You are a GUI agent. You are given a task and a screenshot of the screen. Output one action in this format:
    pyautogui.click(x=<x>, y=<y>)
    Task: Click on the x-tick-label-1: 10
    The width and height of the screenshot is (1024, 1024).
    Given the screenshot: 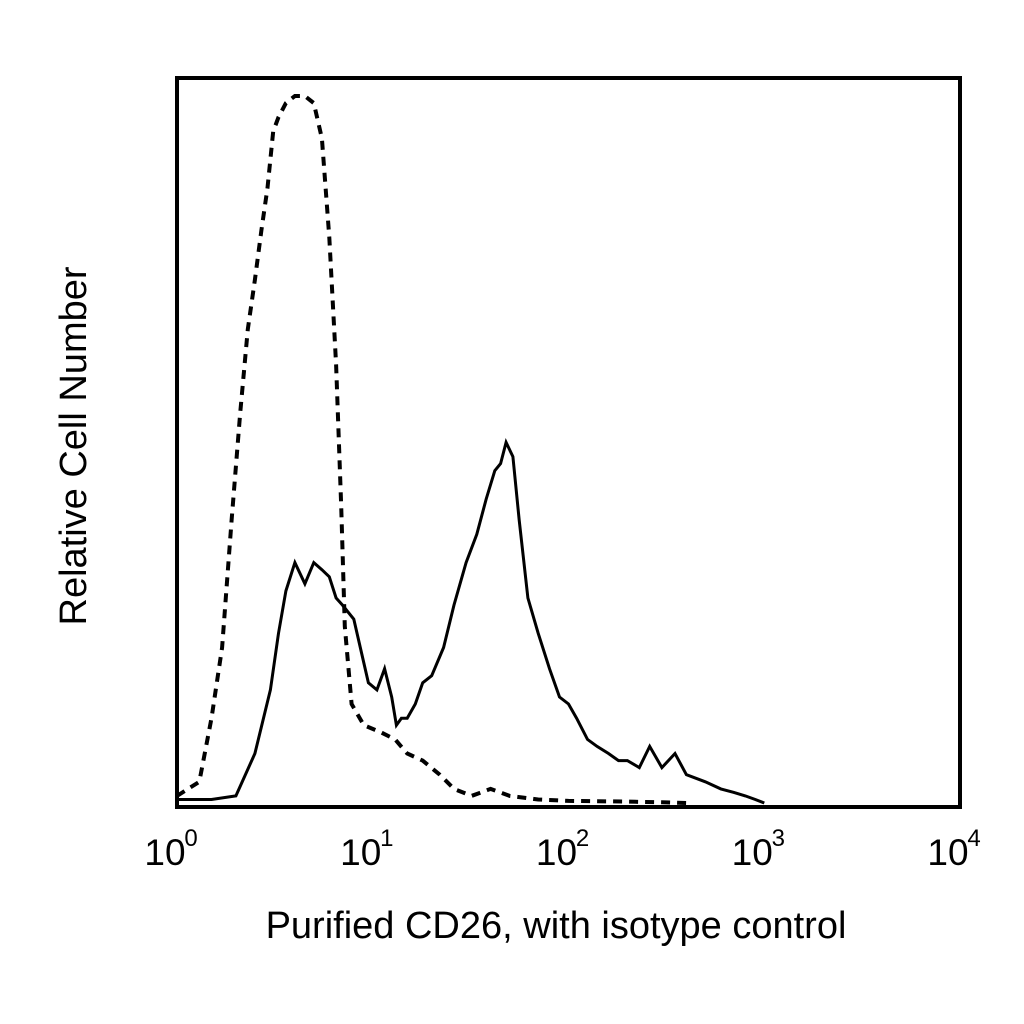 What is the action you would take?
    pyautogui.click(x=360, y=852)
    